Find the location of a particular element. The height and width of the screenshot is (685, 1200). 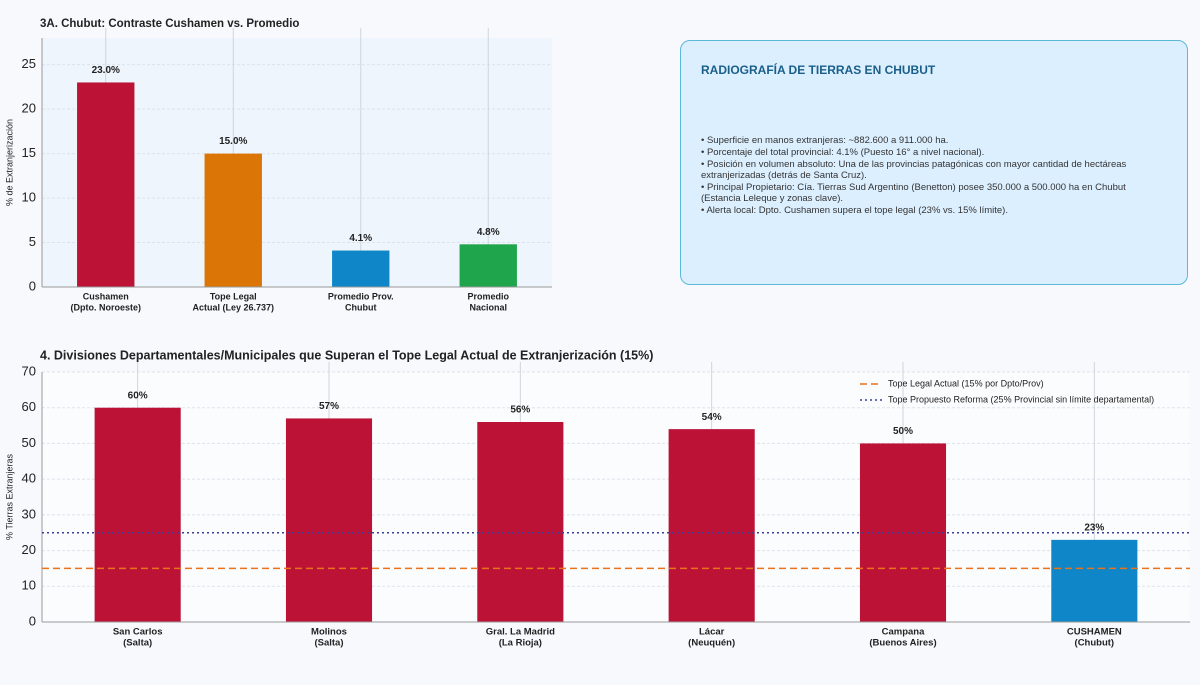

x-tick-label: (Dpto. Noroeste) is located at coordinates (106, 307).